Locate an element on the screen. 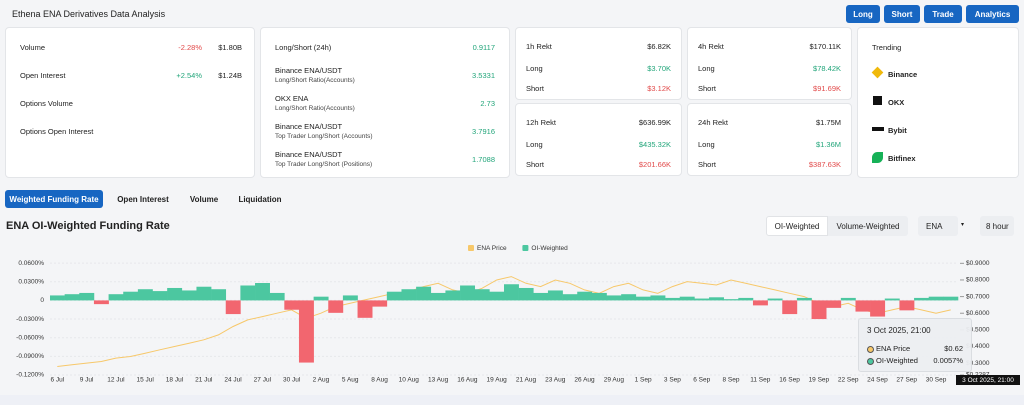 Image resolution: width=1024 pixels, height=405 pixels. x-tick-label: 27 Jul is located at coordinates (263, 380).